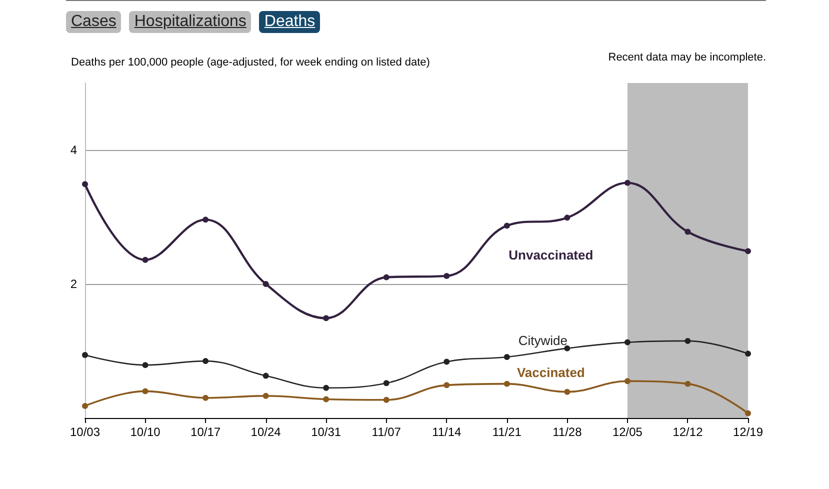  What do you see at coordinates (190, 22) in the screenshot?
I see `text: Hospitalizations` at bounding box center [190, 22].